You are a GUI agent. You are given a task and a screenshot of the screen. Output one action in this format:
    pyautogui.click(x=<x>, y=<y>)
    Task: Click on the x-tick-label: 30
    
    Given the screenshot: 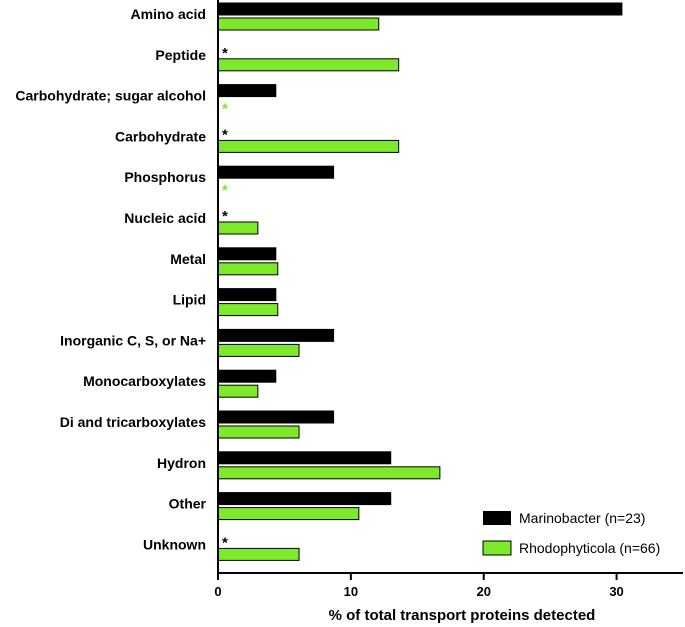 What is the action you would take?
    pyautogui.click(x=616, y=591)
    